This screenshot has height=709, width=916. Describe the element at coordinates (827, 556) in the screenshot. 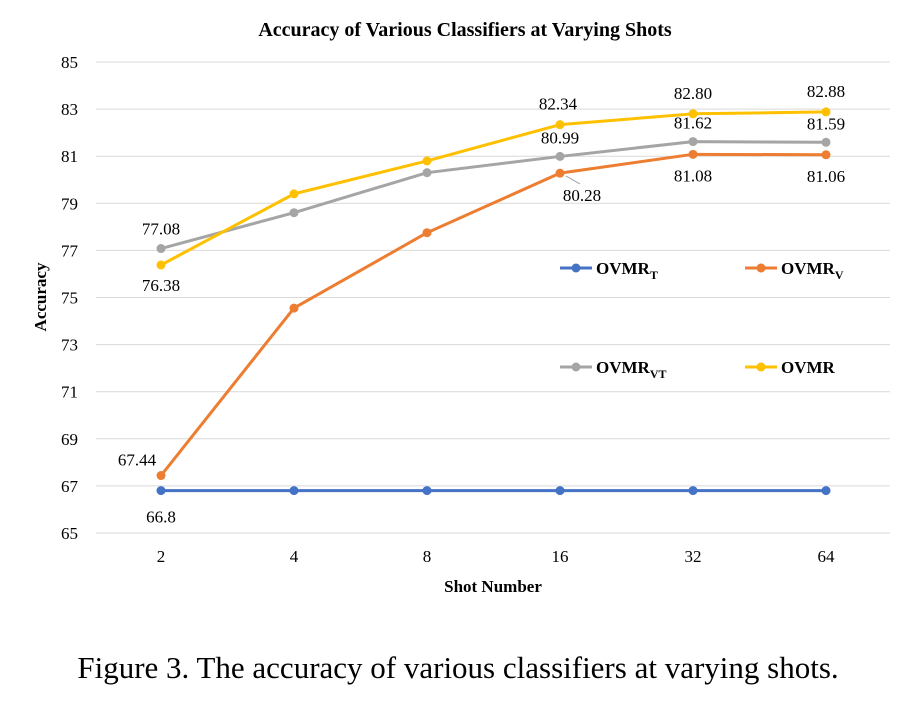

I see `x-tick-label: 64` at that location.